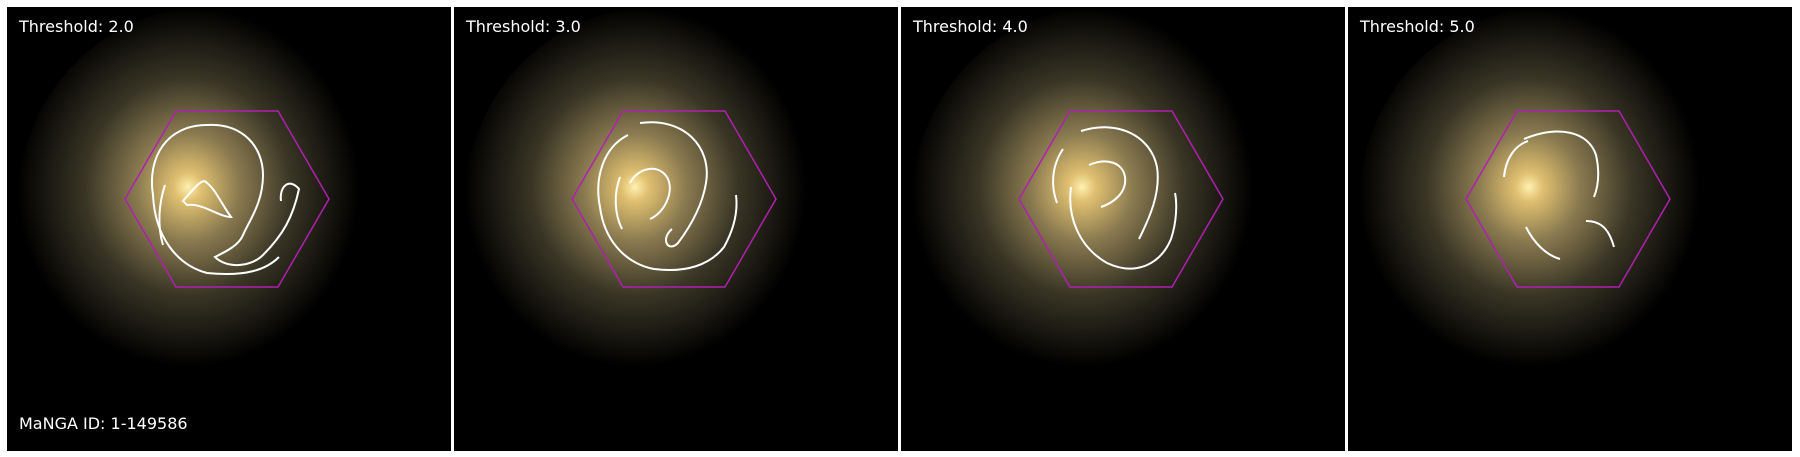 Image resolution: width=1800 pixels, height=457 pixels. I want to click on threshold-label: Threshold: 2.0, so click(76, 26).